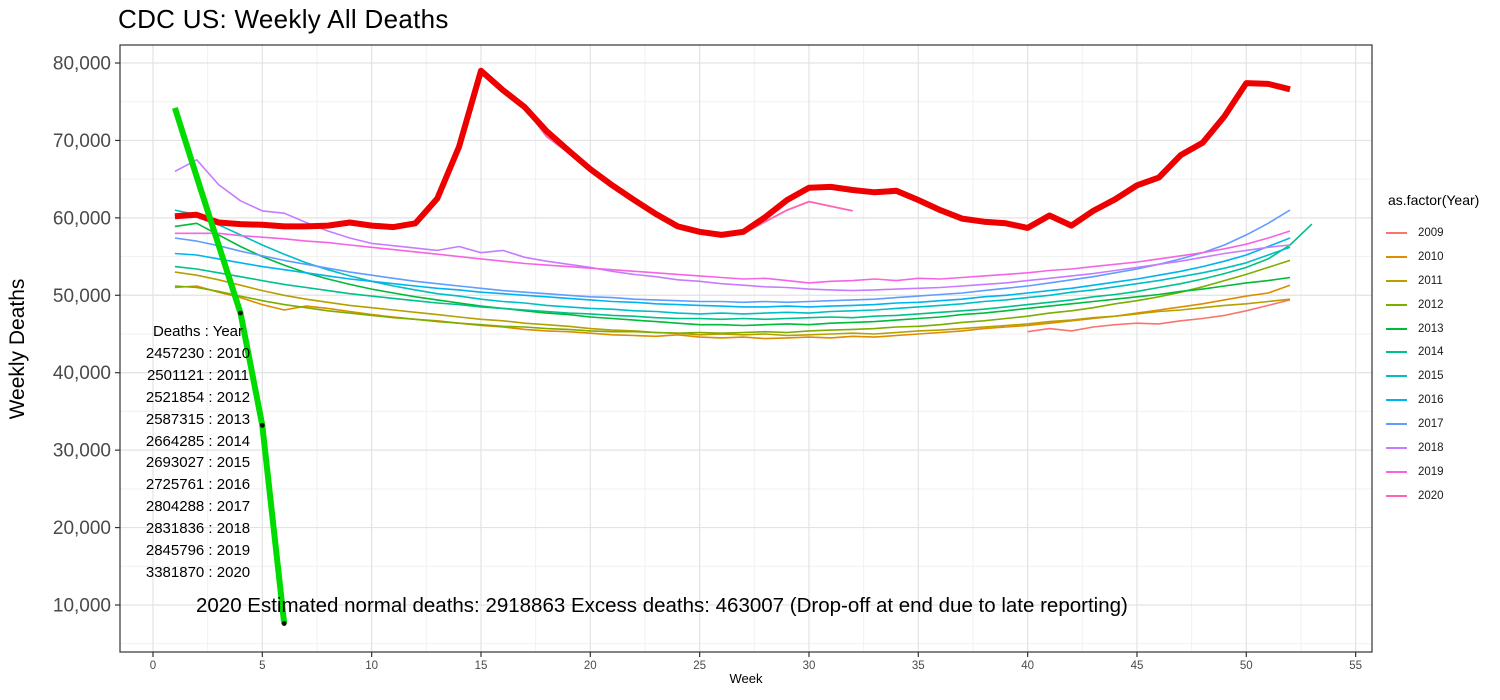  What do you see at coordinates (198, 507) in the screenshot?
I see `deaths-table-row: 2804288 : 2017` at bounding box center [198, 507].